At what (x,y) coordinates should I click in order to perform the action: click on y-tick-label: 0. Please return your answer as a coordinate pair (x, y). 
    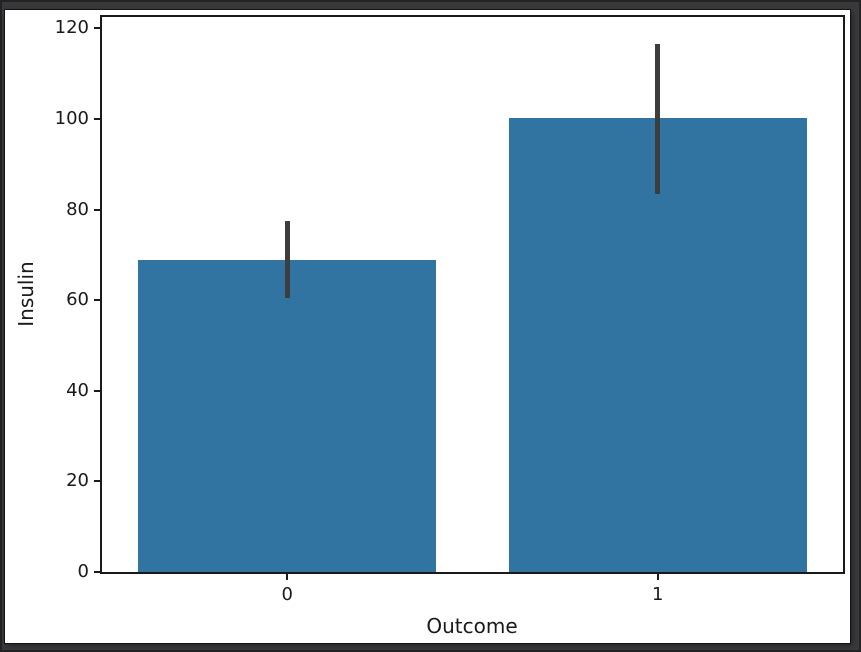
    Looking at the image, I should click on (83, 571).